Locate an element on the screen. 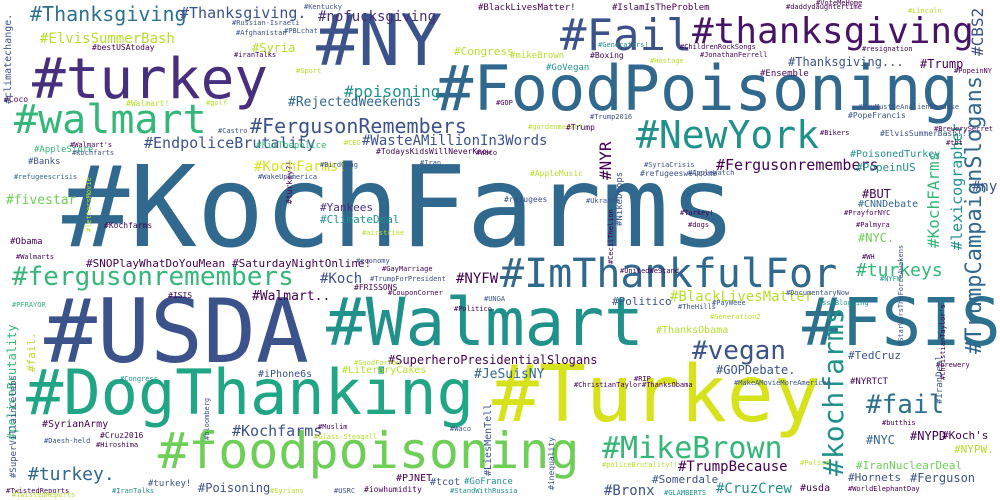 Image resolution: width=1000 pixels, height=500 pixels. word: #Bikers is located at coordinates (835, 133).